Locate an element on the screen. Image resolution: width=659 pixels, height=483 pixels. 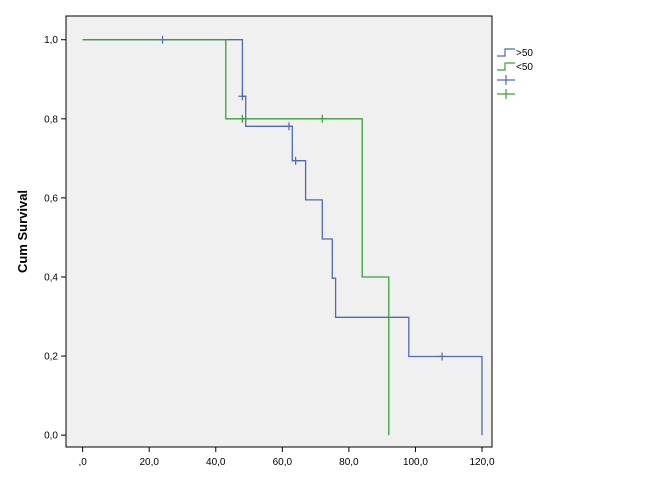
y-tick-label: 0,4 is located at coordinates (51, 277).